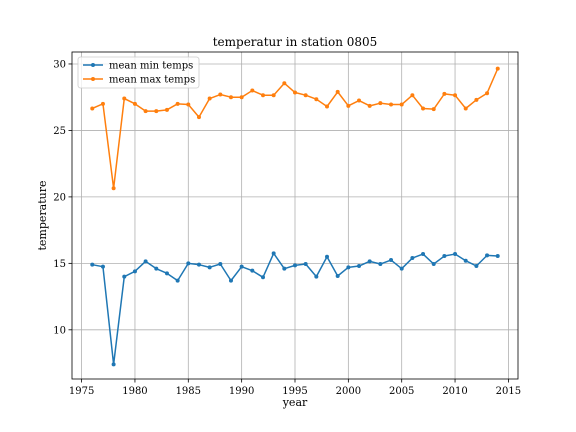 This screenshot has height=432, width=576. Describe the element at coordinates (401, 391) in the screenshot. I see `x-tick-label: 2005` at that location.